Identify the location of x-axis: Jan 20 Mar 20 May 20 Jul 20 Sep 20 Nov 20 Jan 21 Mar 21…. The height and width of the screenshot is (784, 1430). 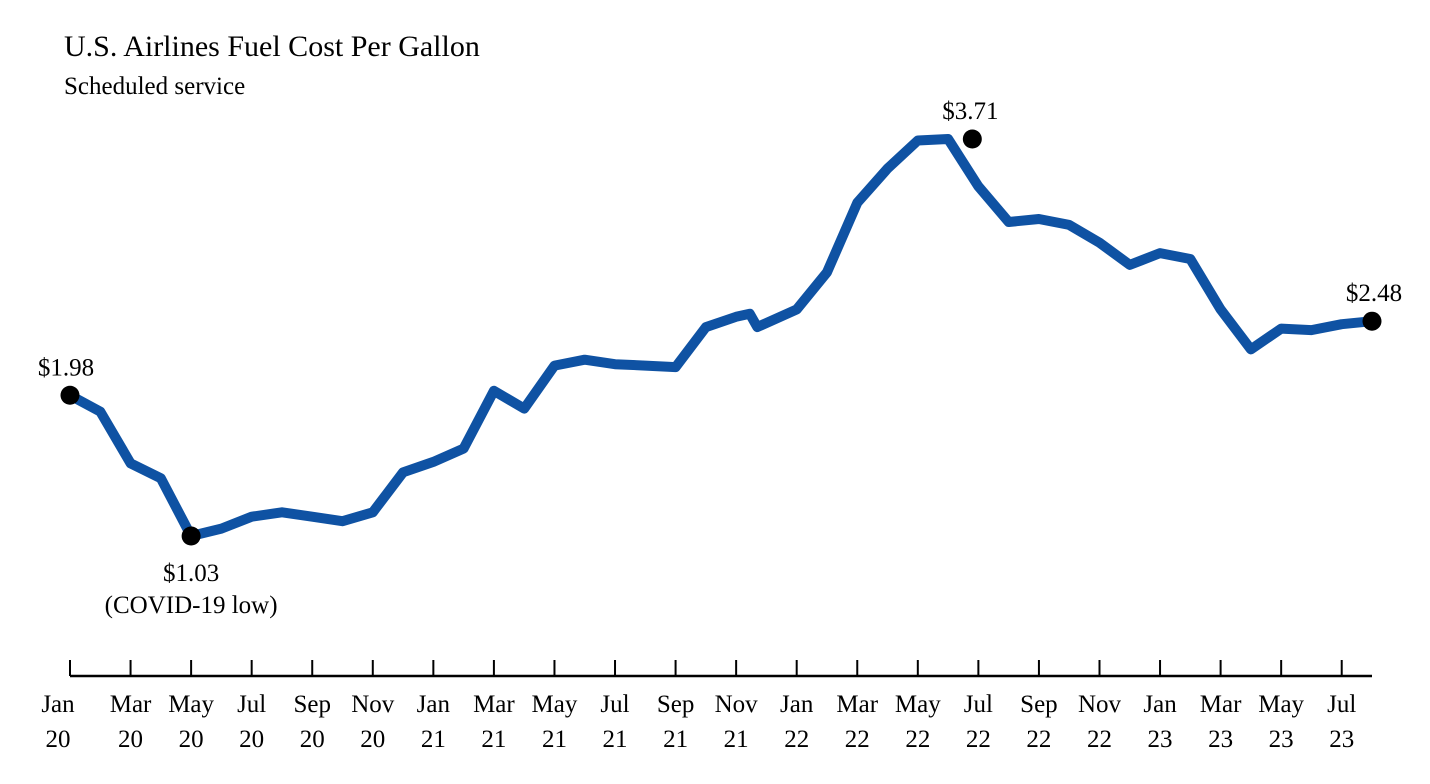
(706, 706).